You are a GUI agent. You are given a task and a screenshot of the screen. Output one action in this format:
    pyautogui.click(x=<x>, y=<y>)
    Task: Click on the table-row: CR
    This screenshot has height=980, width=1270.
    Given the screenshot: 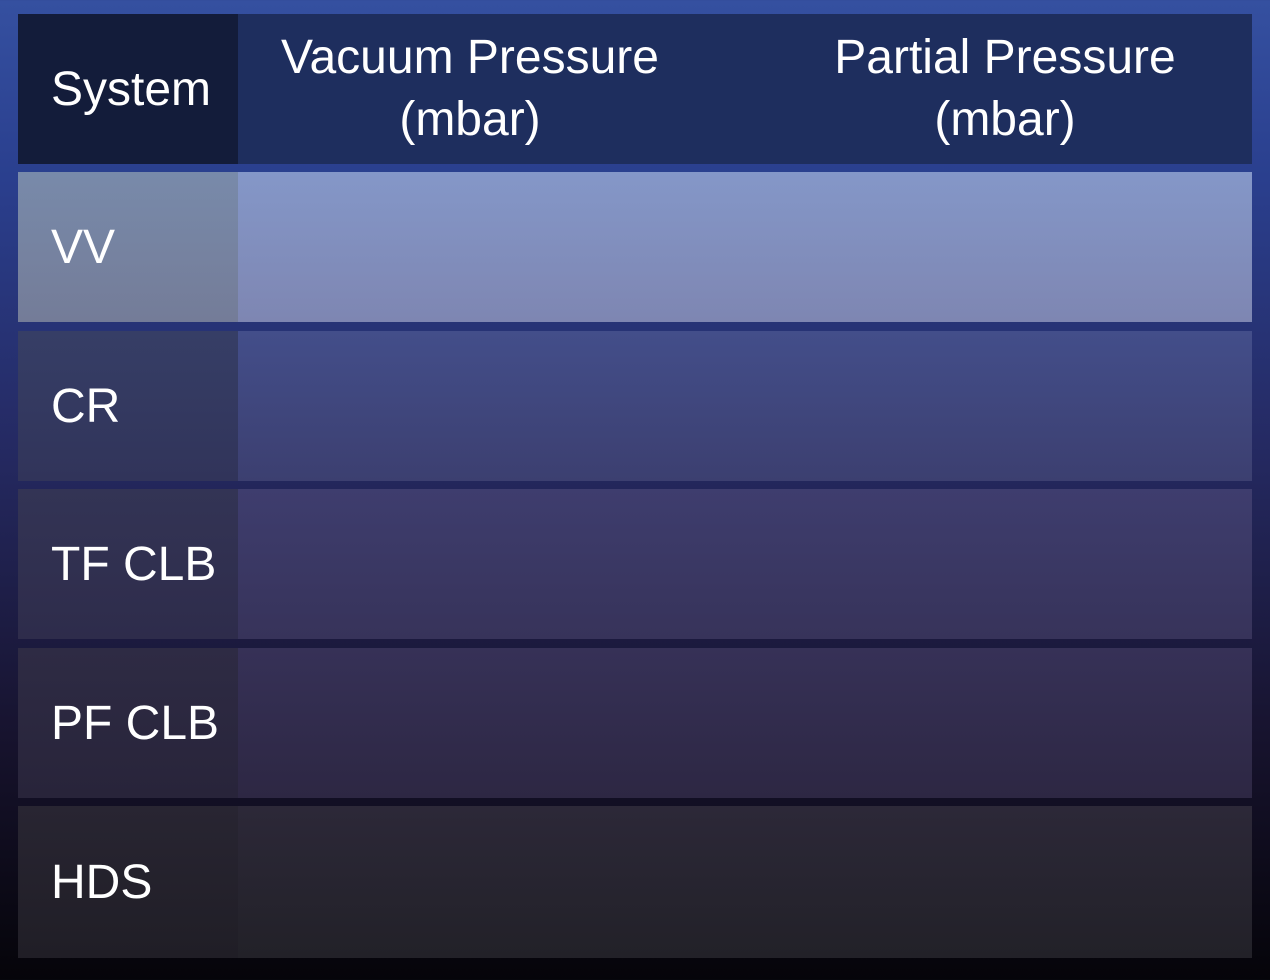 What is the action you would take?
    pyautogui.click(x=635, y=406)
    